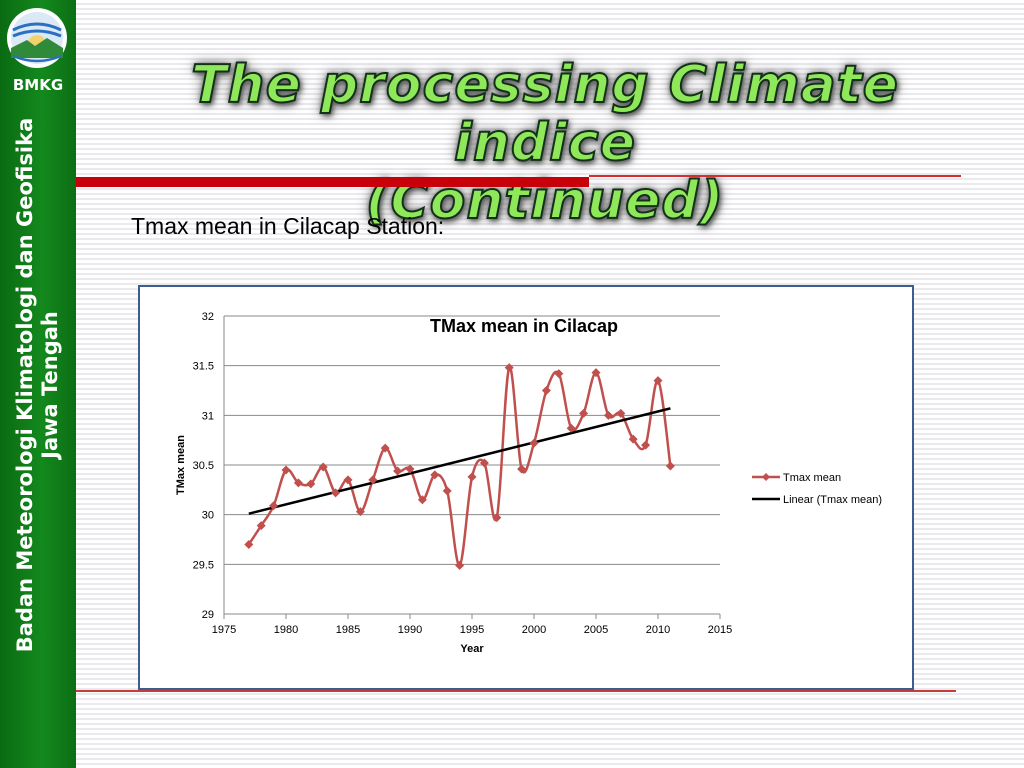  What do you see at coordinates (534, 630) in the screenshot?
I see `x-tick-label: 2000` at bounding box center [534, 630].